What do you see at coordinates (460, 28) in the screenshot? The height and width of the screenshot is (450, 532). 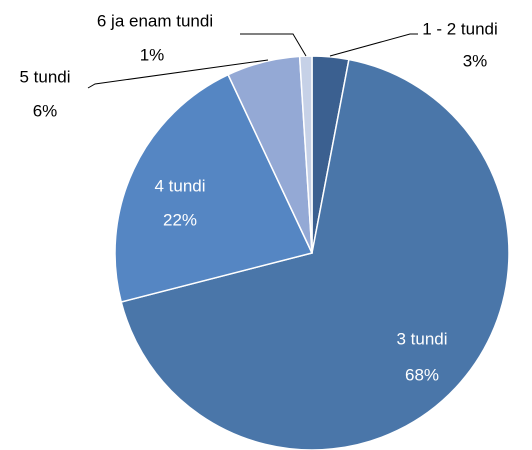 I see `data-label-name: 1 - 2 tundi` at bounding box center [460, 28].